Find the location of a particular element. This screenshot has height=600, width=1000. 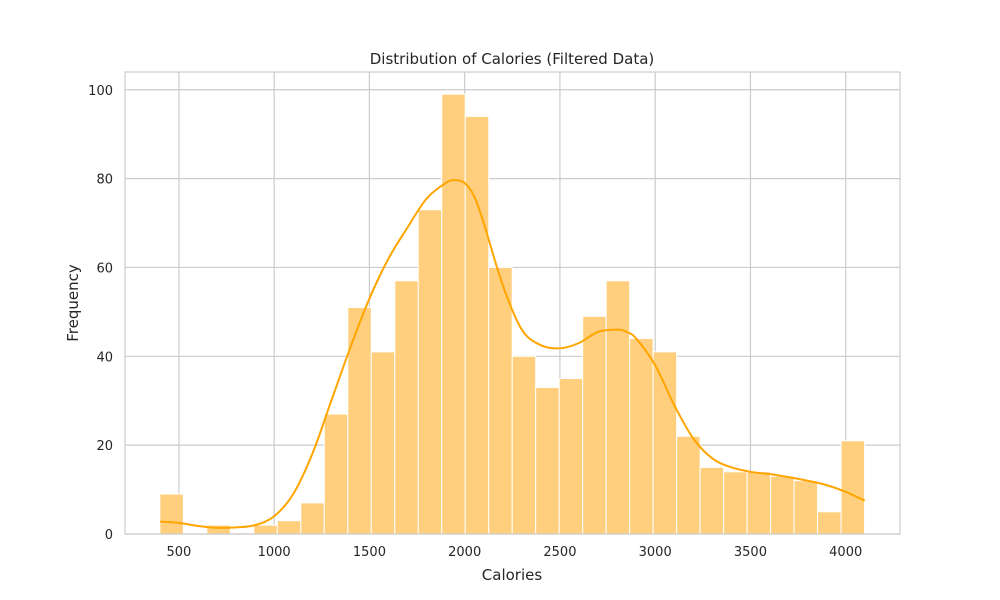

y-tick-labels: 0 20 40 60 80 100 is located at coordinates (100, 313).